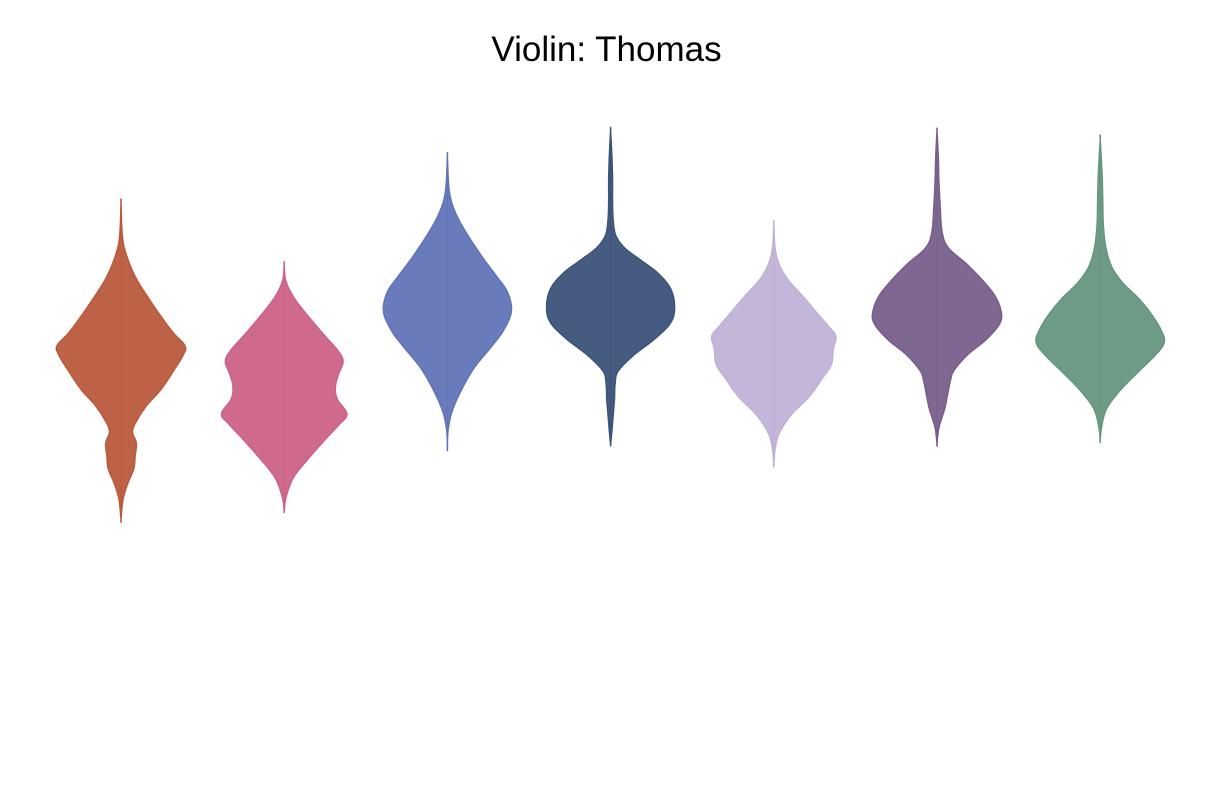 This screenshot has width=1213, height=808. Describe the element at coordinates (606, 49) in the screenshot. I see `chart-title: Violin: Thomas` at that location.